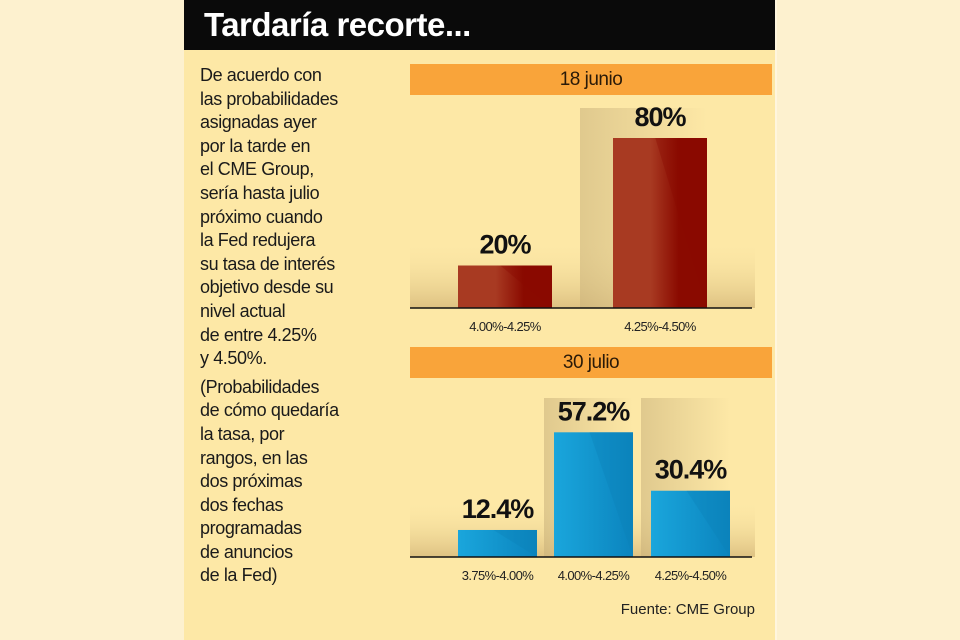  What do you see at coordinates (505, 245) in the screenshot?
I see `data-label: 20%` at bounding box center [505, 245].